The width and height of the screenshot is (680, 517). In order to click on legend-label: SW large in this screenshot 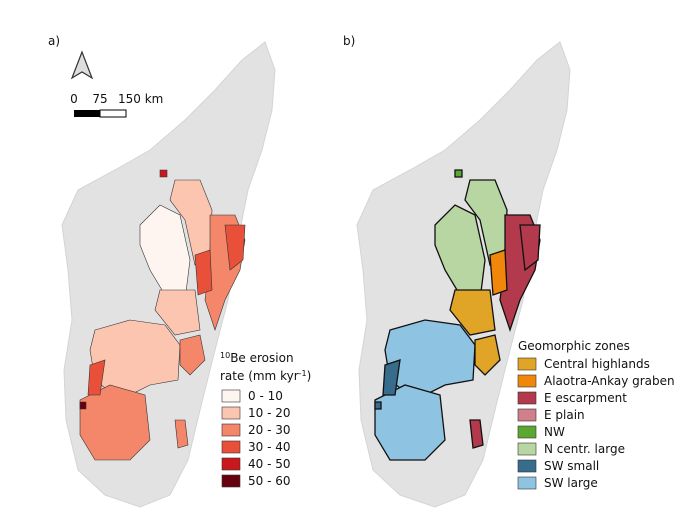, I will do `click(571, 483)`.